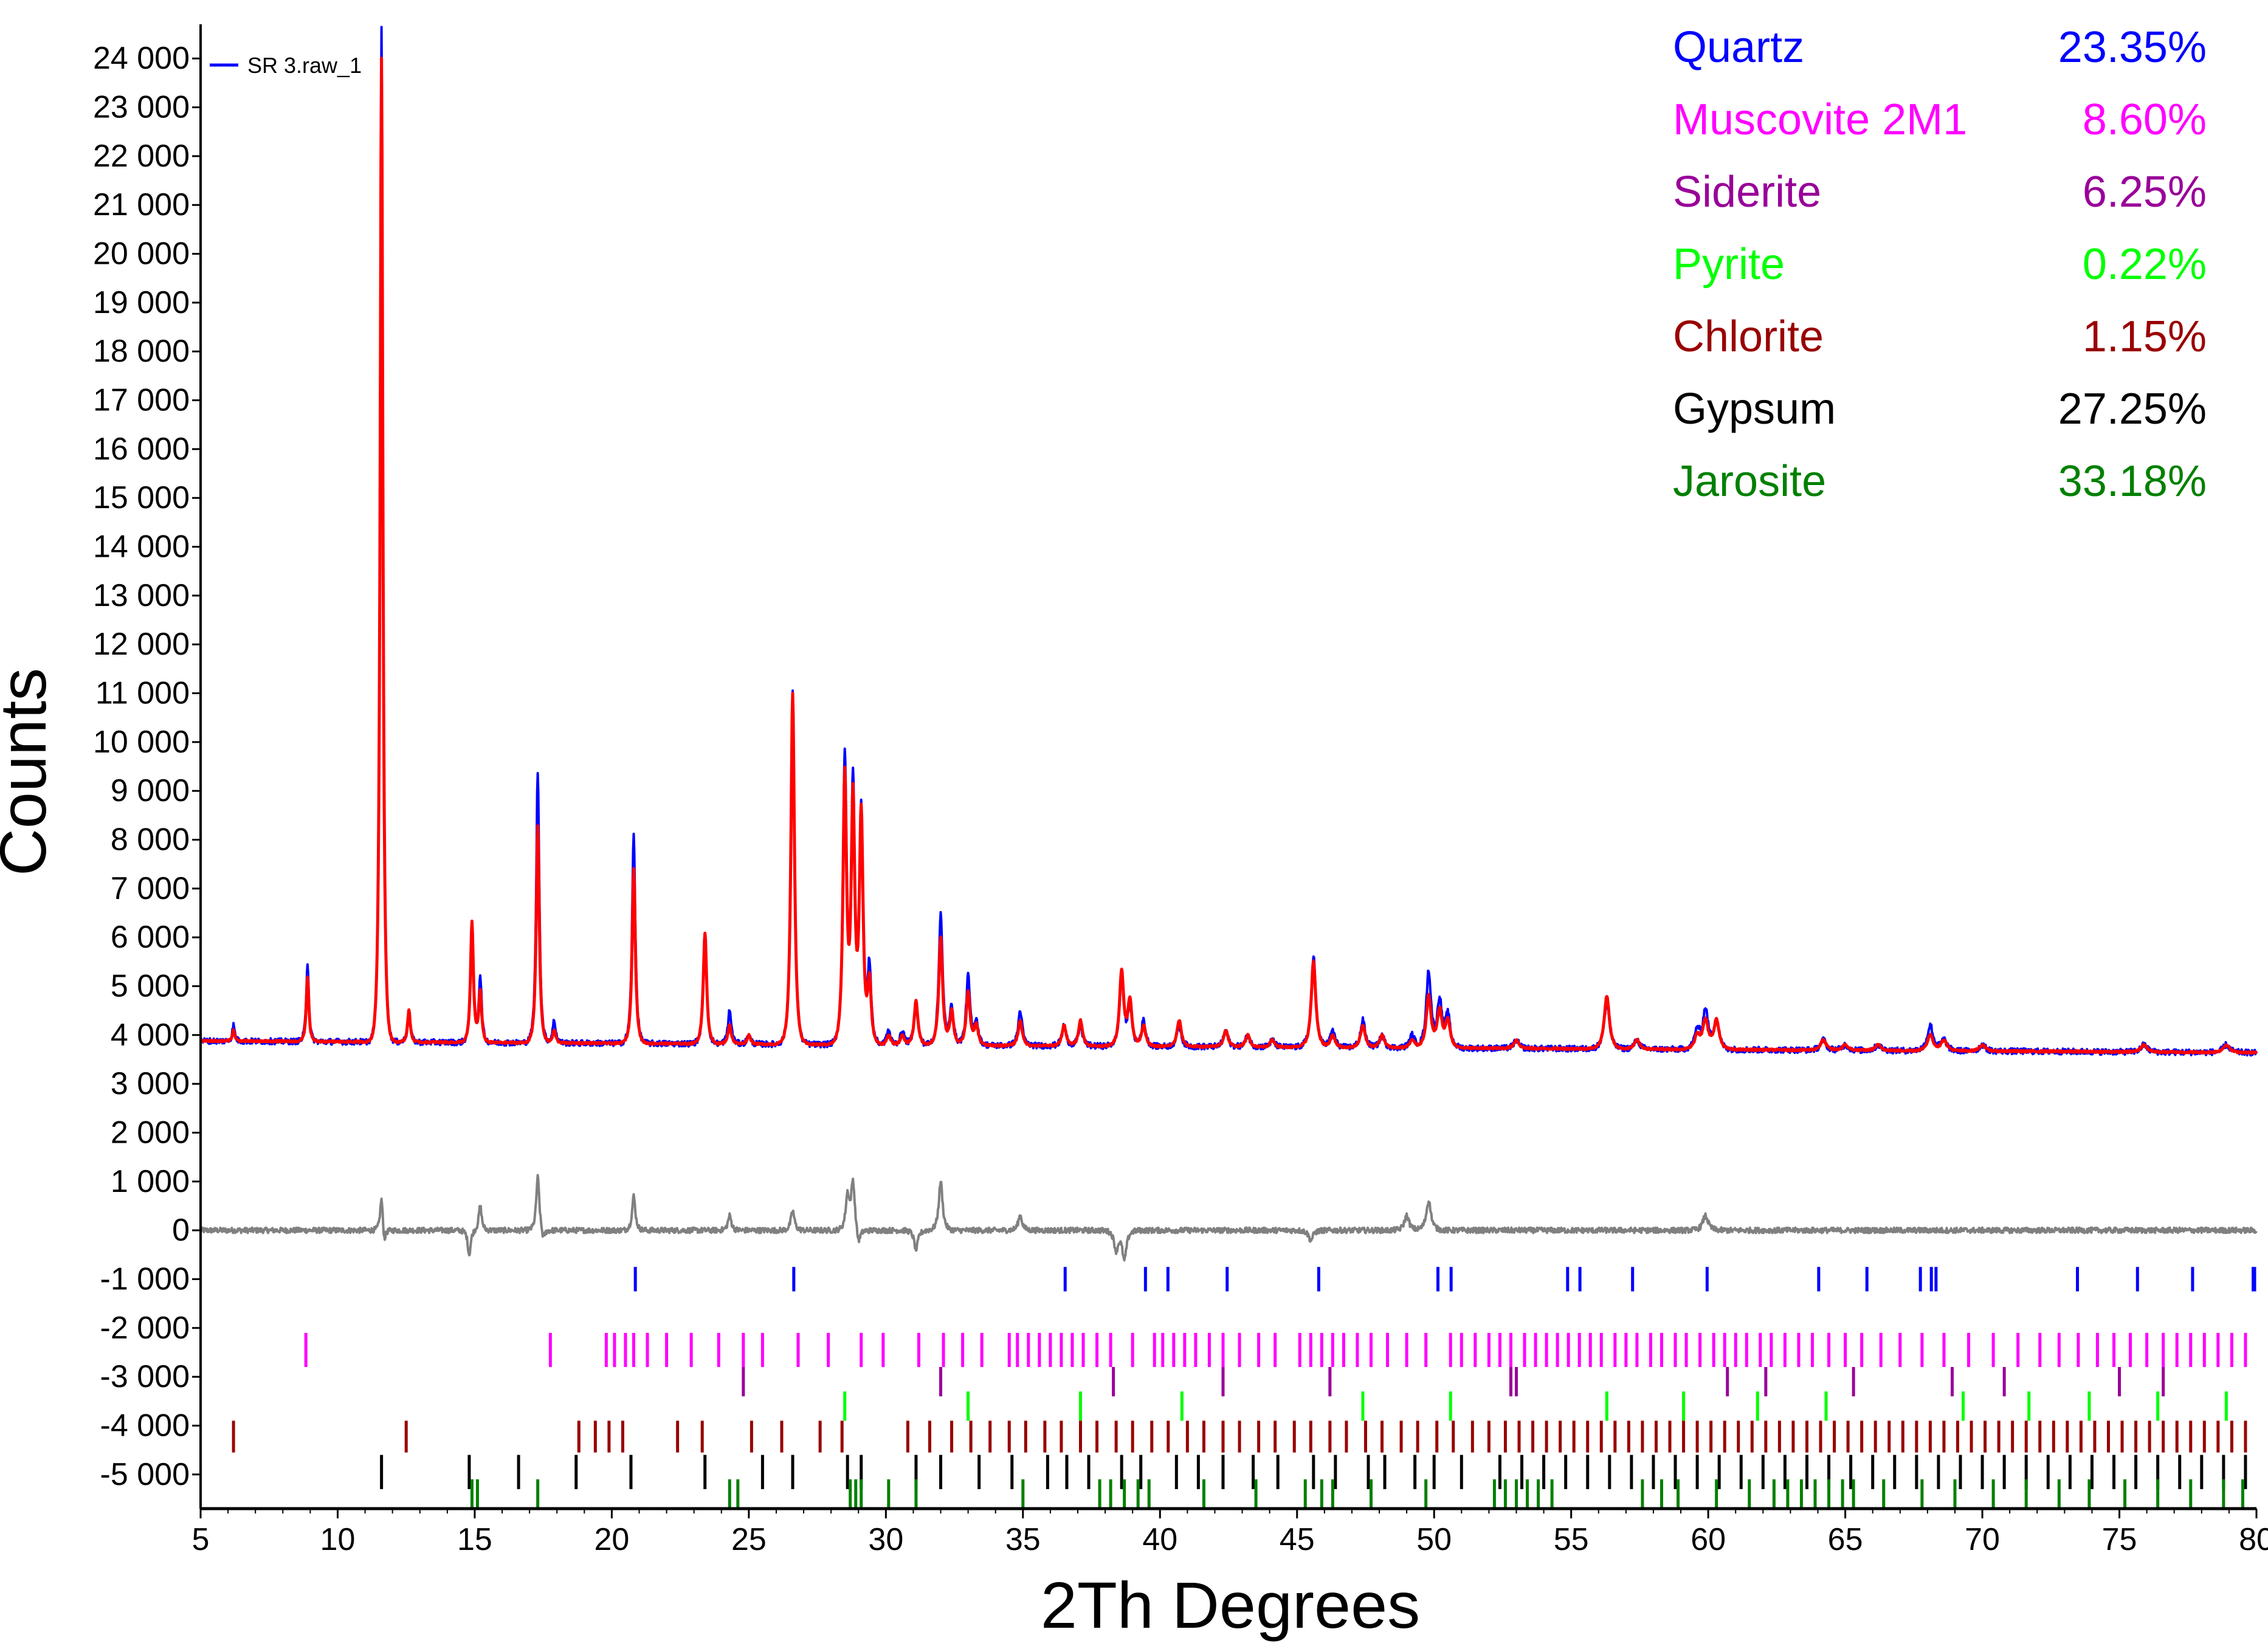 The width and height of the screenshot is (2268, 1646). What do you see at coordinates (2145, 119) in the screenshot?
I see `phase-percent-muscovite-2m1: 8.60%` at bounding box center [2145, 119].